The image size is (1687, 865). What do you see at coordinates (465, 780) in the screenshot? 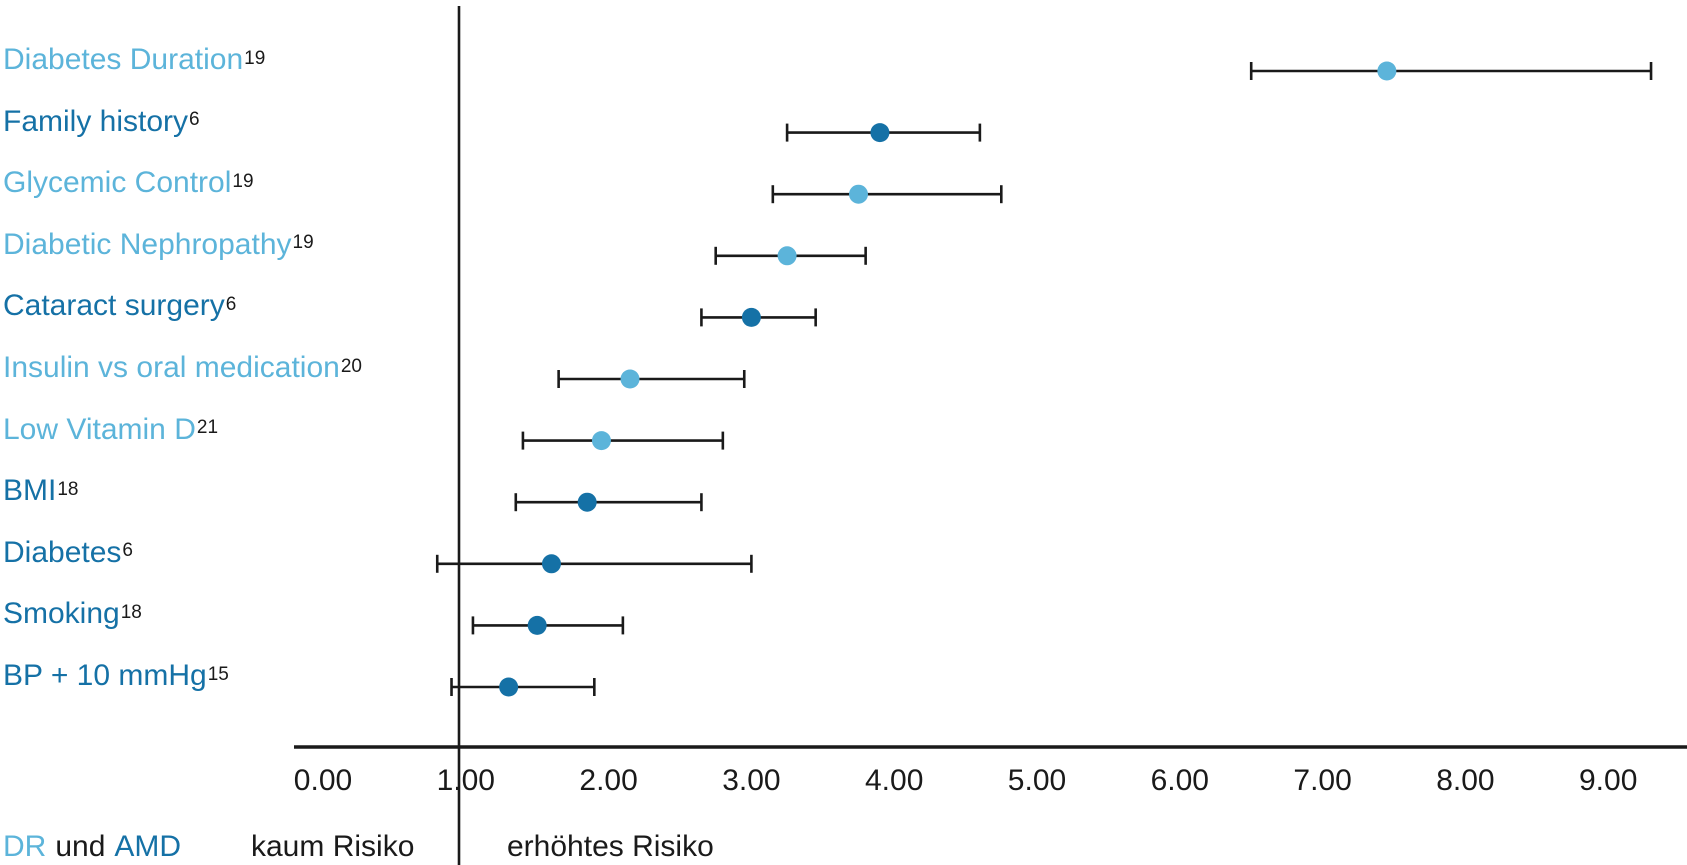
I see `x-tick-label-1.00: 1.00` at bounding box center [465, 780].